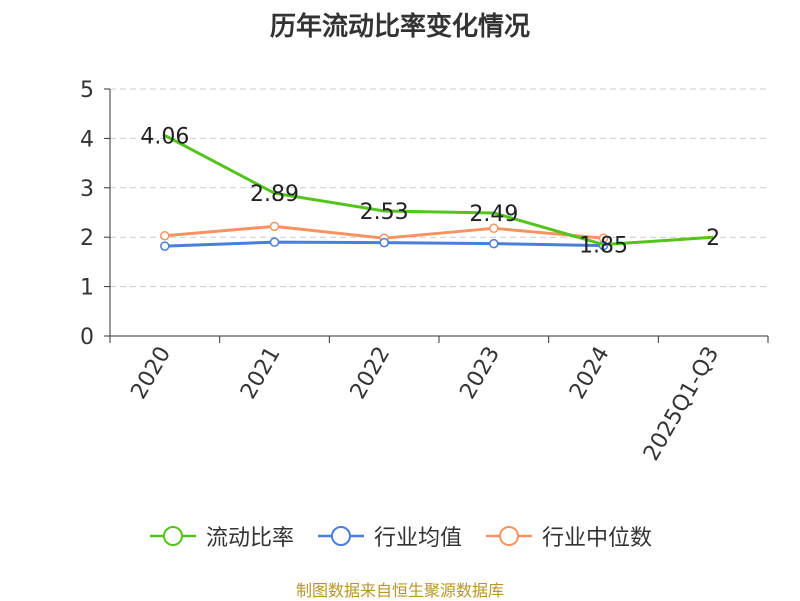 The height and width of the screenshot is (601, 800). Describe the element at coordinates (603, 246) in the screenshot. I see `data-label: 1.85` at that location.